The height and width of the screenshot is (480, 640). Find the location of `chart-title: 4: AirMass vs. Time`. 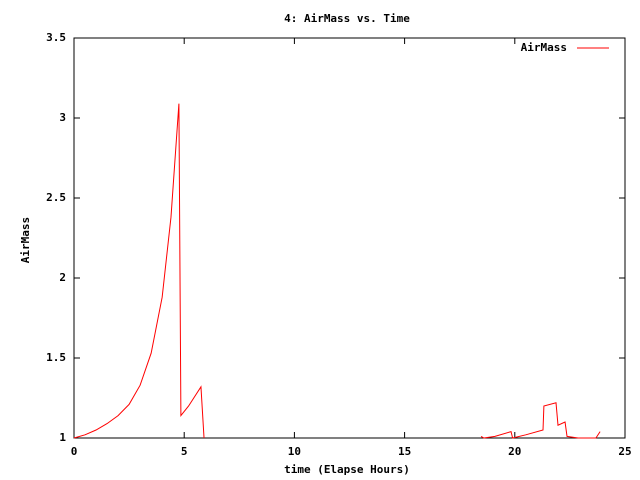

chart-title: 4: AirMass vs. Time is located at coordinates (347, 18).